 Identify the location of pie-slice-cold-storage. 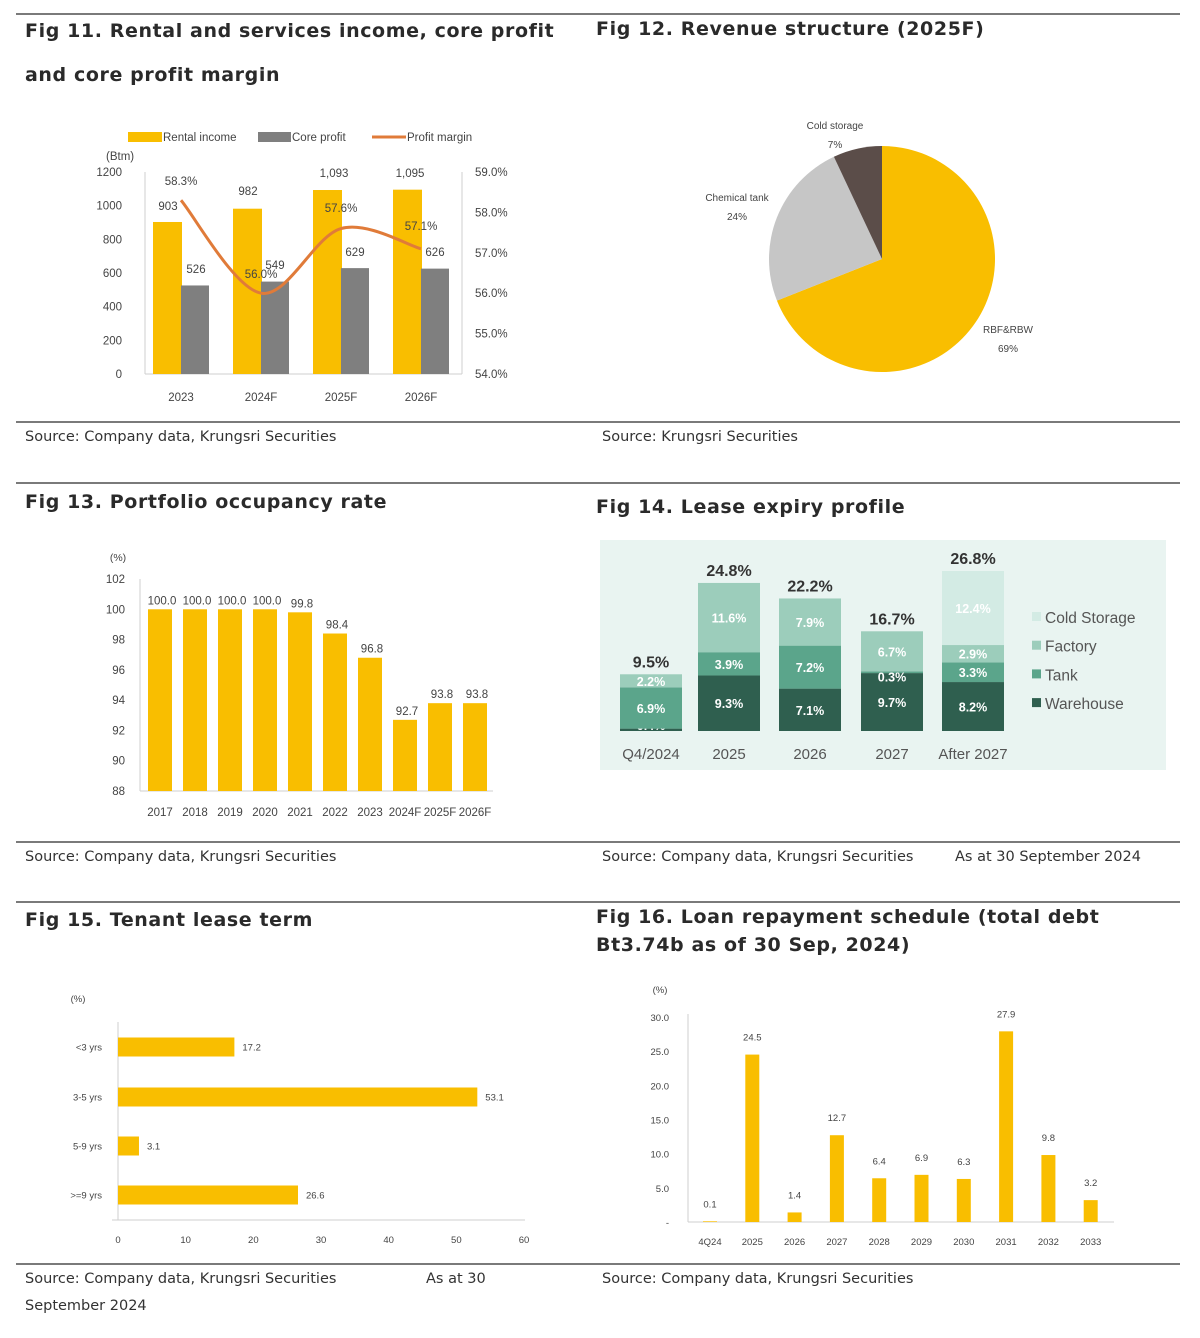
(857, 202).